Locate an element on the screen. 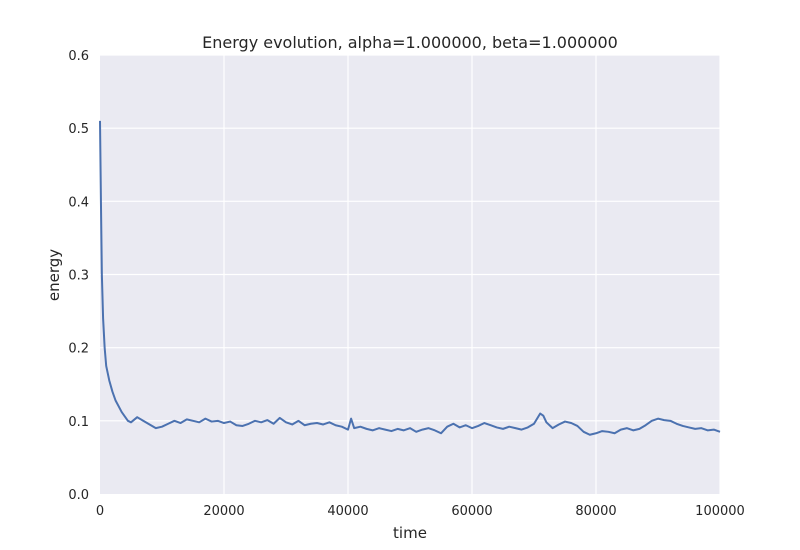  y-axis-label: energy is located at coordinates (54, 275).